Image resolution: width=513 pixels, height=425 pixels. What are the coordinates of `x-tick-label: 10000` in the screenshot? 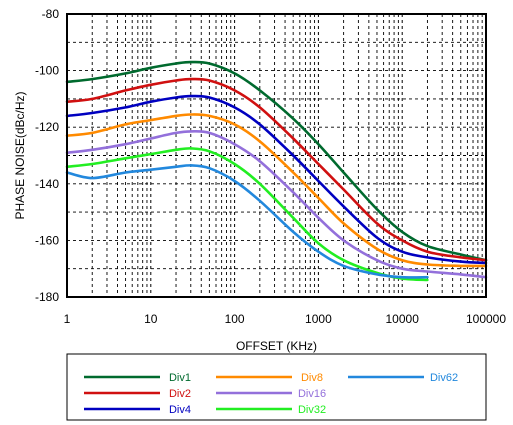 It's located at (403, 319).